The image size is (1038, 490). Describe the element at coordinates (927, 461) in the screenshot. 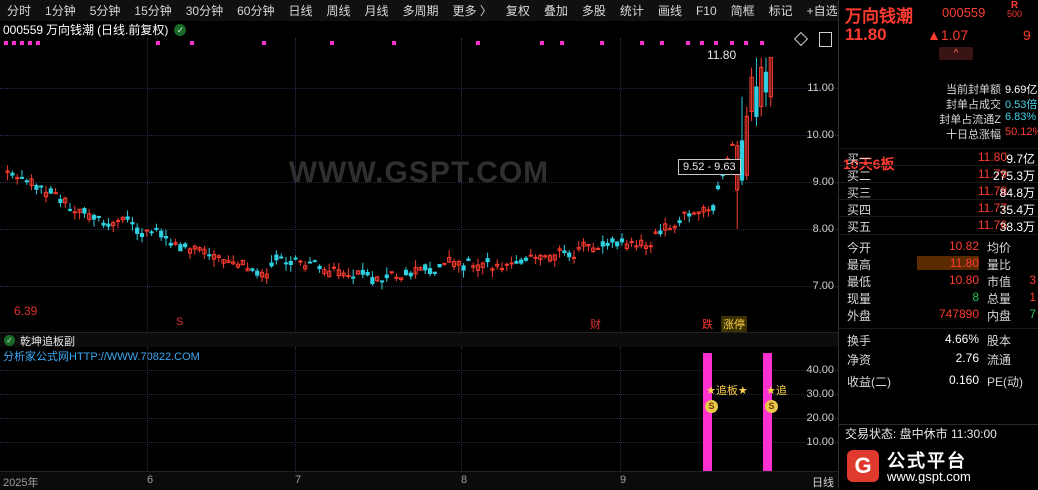

I see `logo-title: 公式平台` at that location.